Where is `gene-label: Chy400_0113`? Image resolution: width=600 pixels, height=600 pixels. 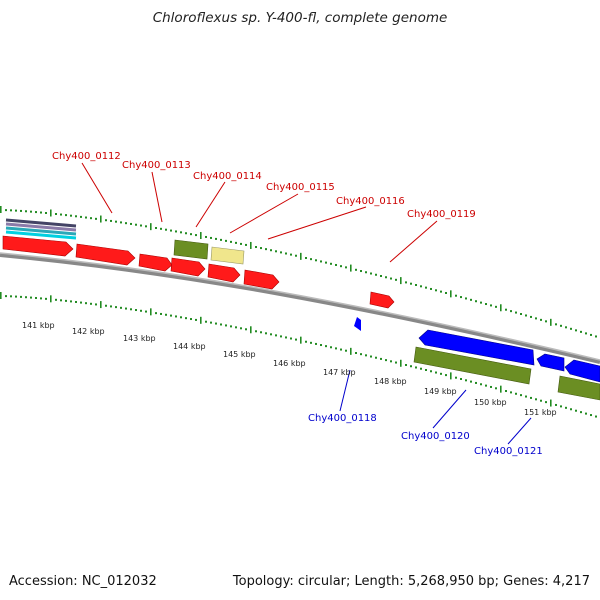 gene-label: Chy400_0113 is located at coordinates (156, 165).